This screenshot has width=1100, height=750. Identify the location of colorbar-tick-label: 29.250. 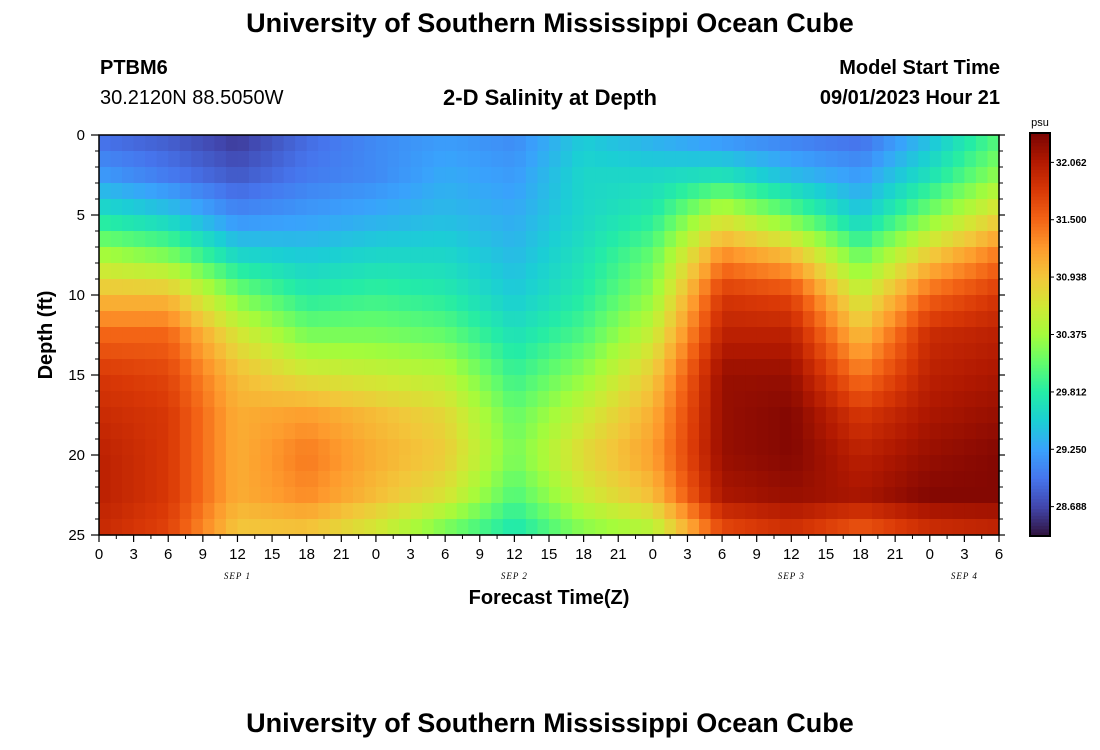
(1071, 450).